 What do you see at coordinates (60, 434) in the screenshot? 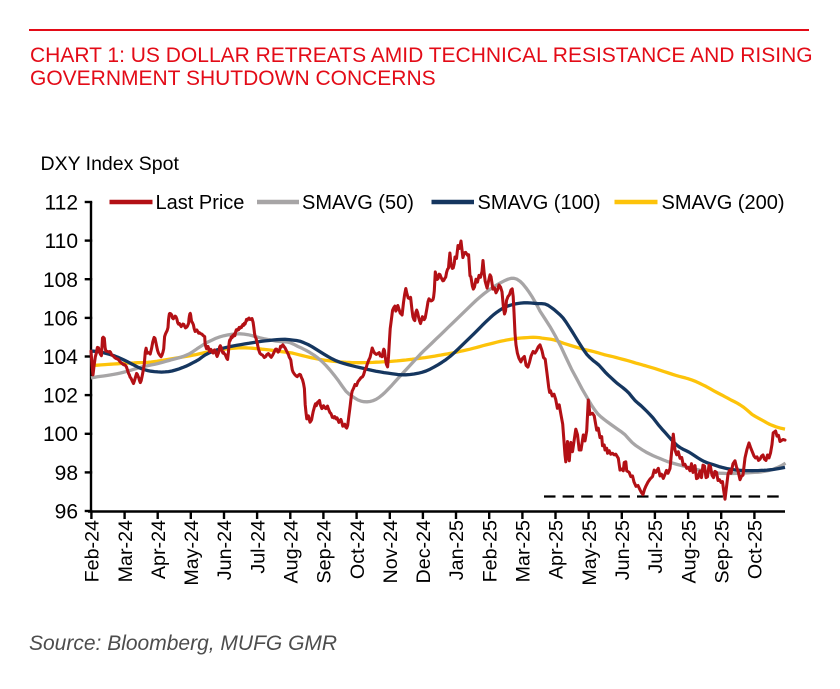
I see `svg-text: 100` at bounding box center [60, 434].